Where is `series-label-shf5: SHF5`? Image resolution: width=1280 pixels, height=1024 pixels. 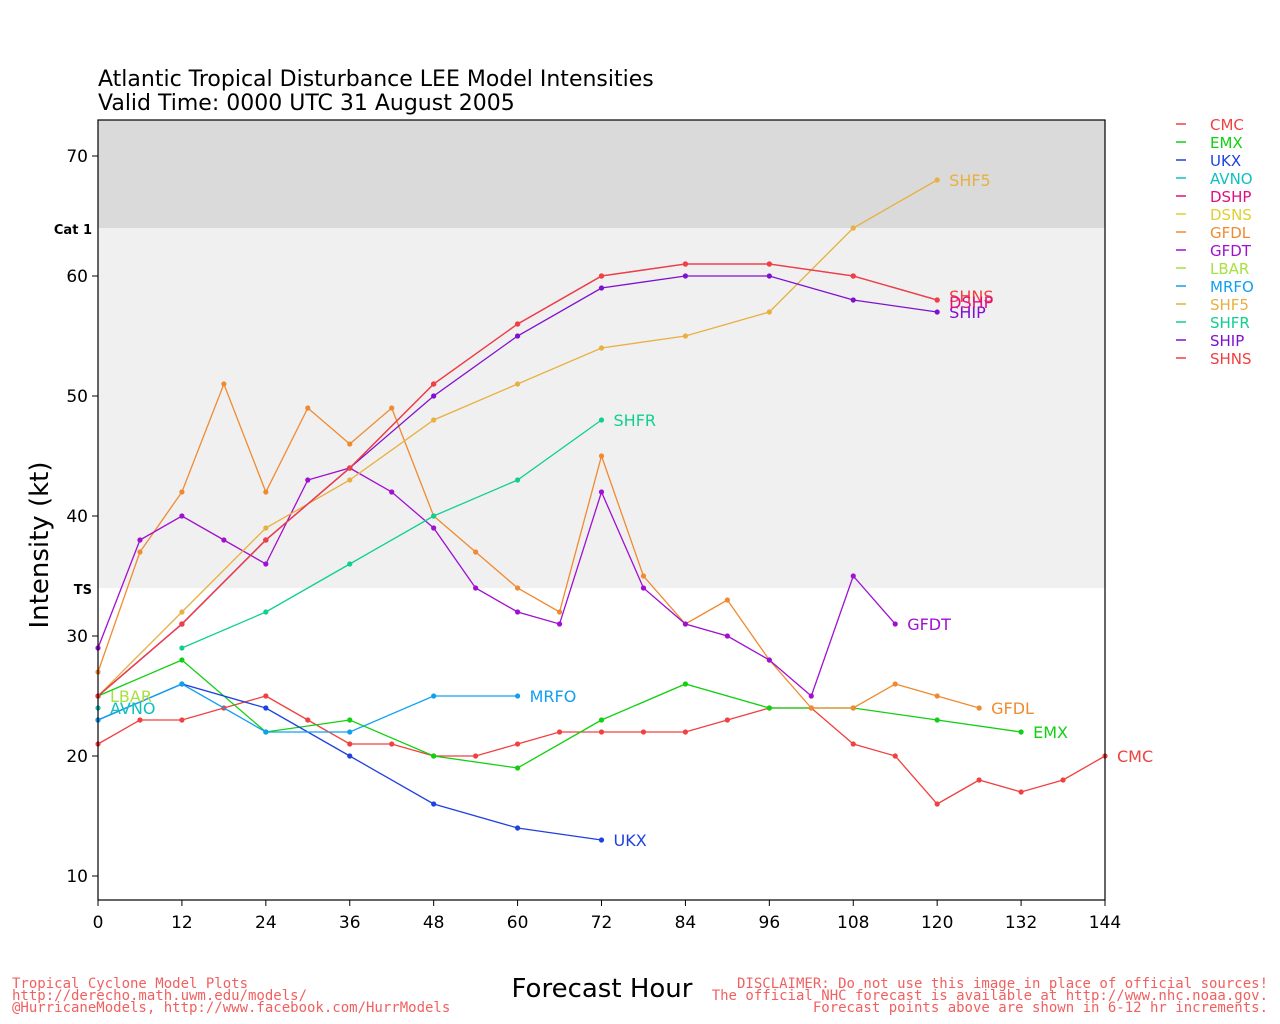 series-label-shf5: SHF5 is located at coordinates (970, 180).